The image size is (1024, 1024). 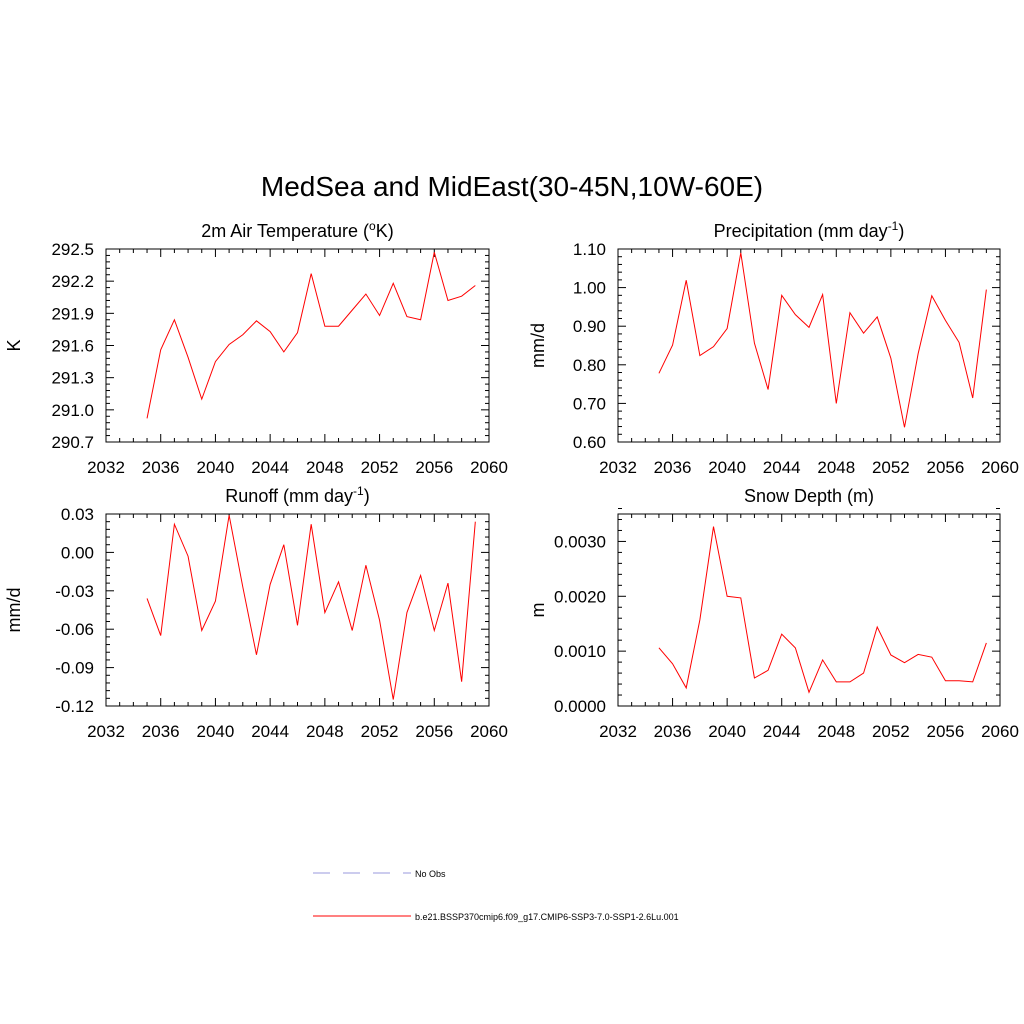 What do you see at coordinates (74, 629) in the screenshot?
I see `y-tick-label: -0.06` at bounding box center [74, 629].